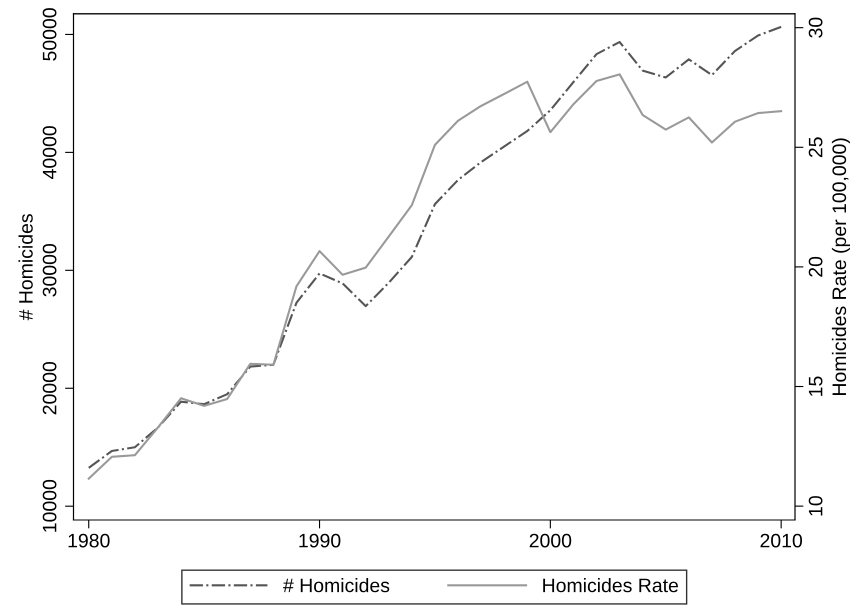 This screenshot has height=615, width=857. I want to click on y-tick-label: 40000, so click(49, 152).